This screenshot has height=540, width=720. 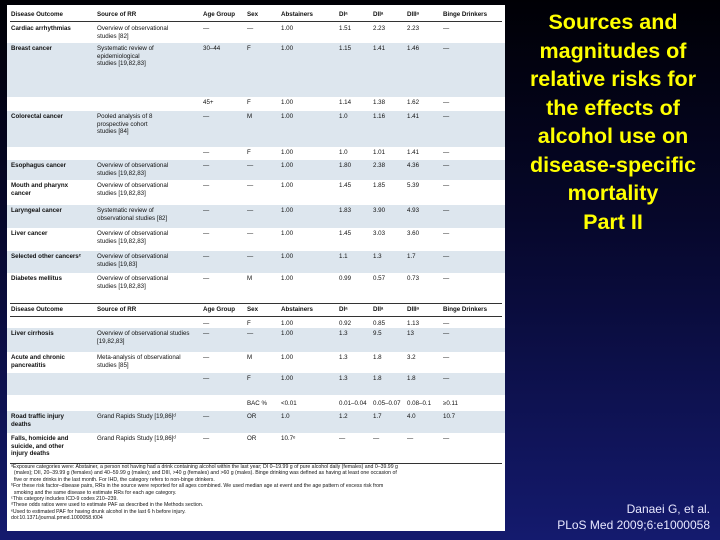 What do you see at coordinates (377, 333) in the screenshot?
I see `cell-dii: 9.5` at bounding box center [377, 333].